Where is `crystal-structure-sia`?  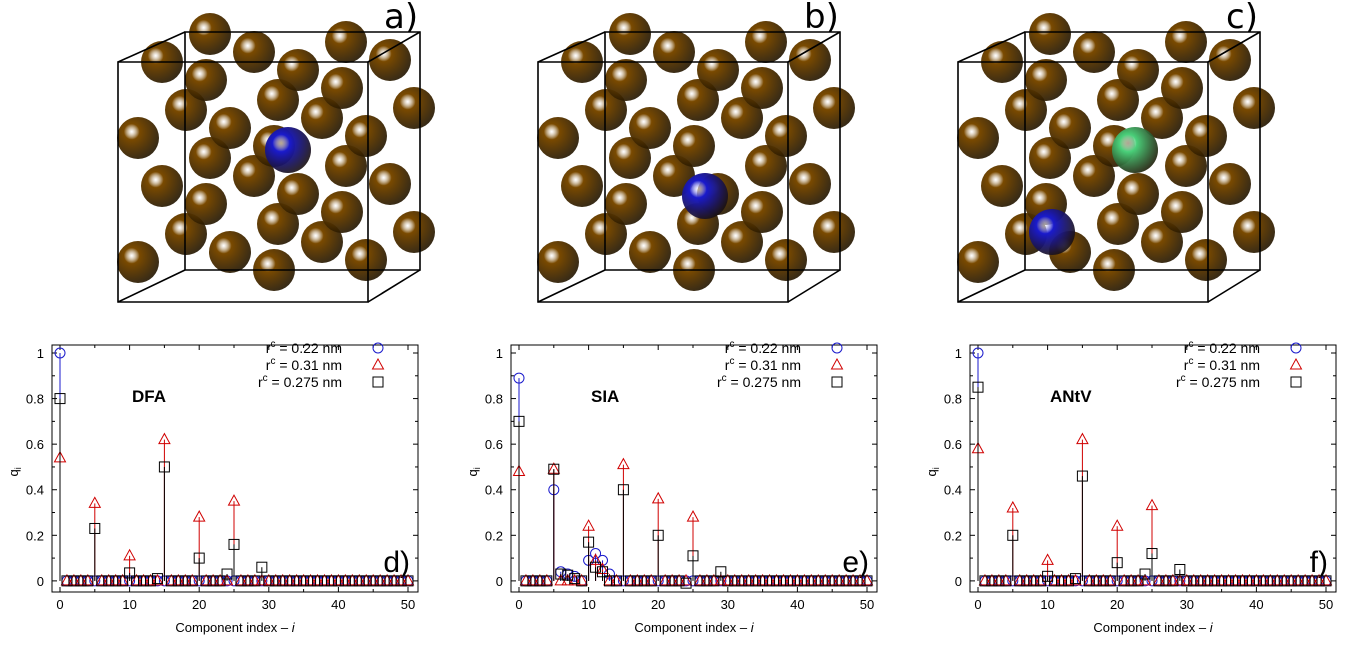 crystal-structure-sia is located at coordinates (696, 158).